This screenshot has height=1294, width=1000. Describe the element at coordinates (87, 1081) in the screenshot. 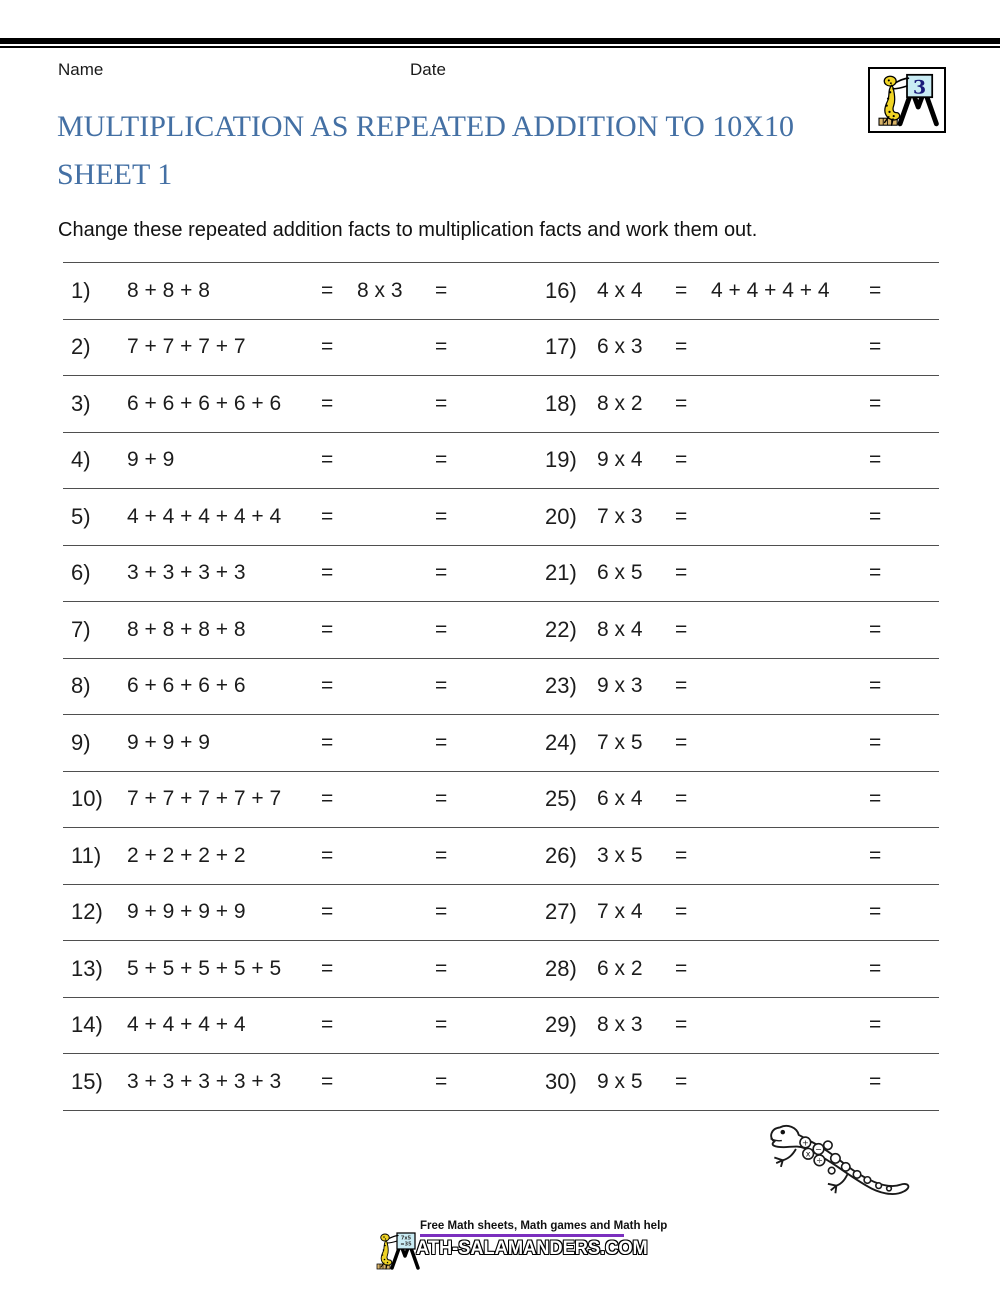

I see `problem-number-left: 15)` at that location.